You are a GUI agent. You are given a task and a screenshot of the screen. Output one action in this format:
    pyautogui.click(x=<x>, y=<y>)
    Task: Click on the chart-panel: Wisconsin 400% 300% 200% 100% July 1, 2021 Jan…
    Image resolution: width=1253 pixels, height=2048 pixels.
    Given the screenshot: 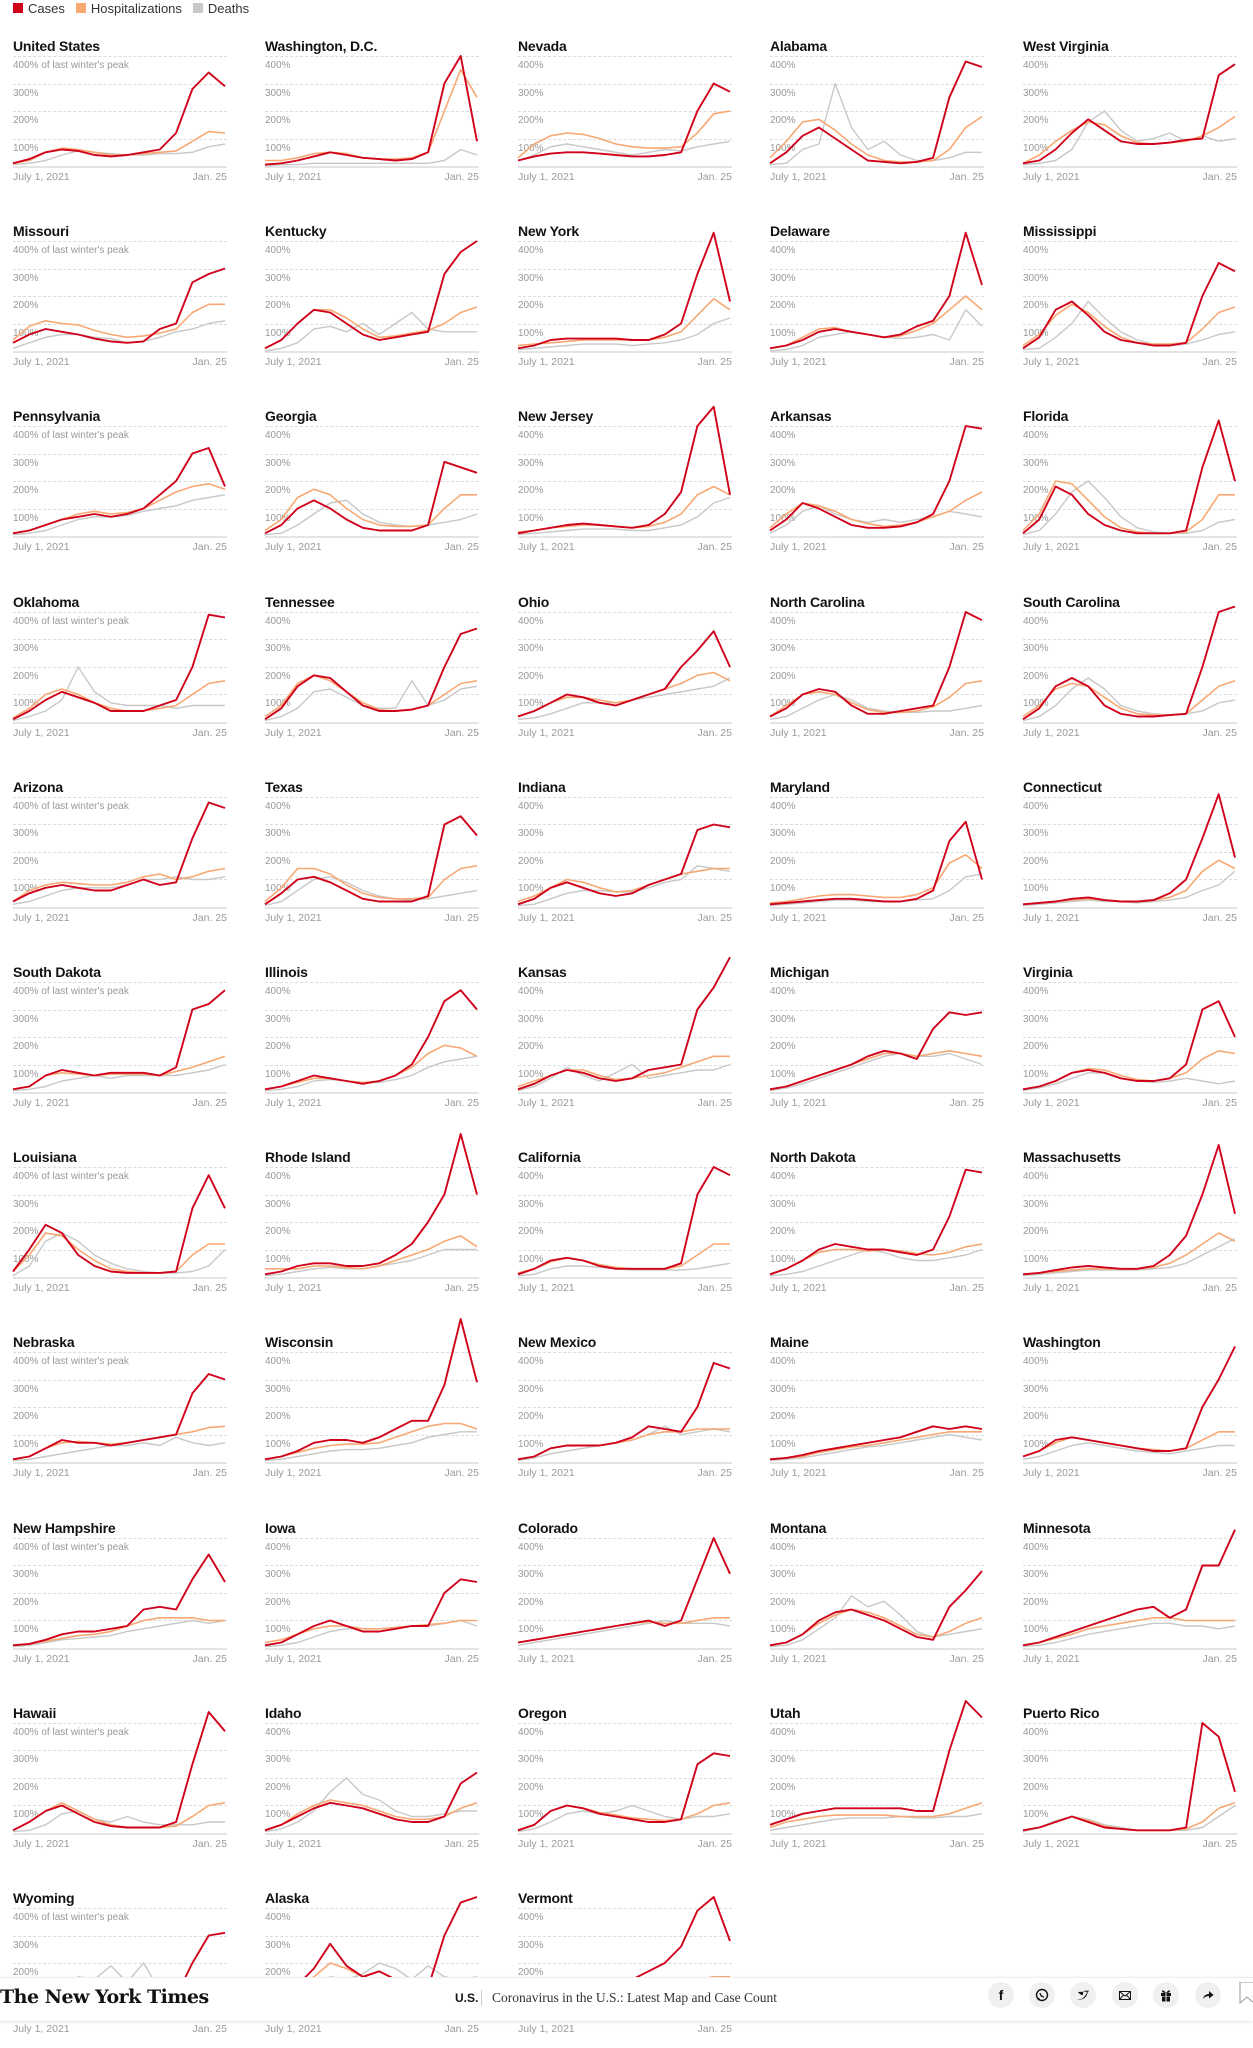 What is the action you would take?
    pyautogui.click(x=371, y=1401)
    